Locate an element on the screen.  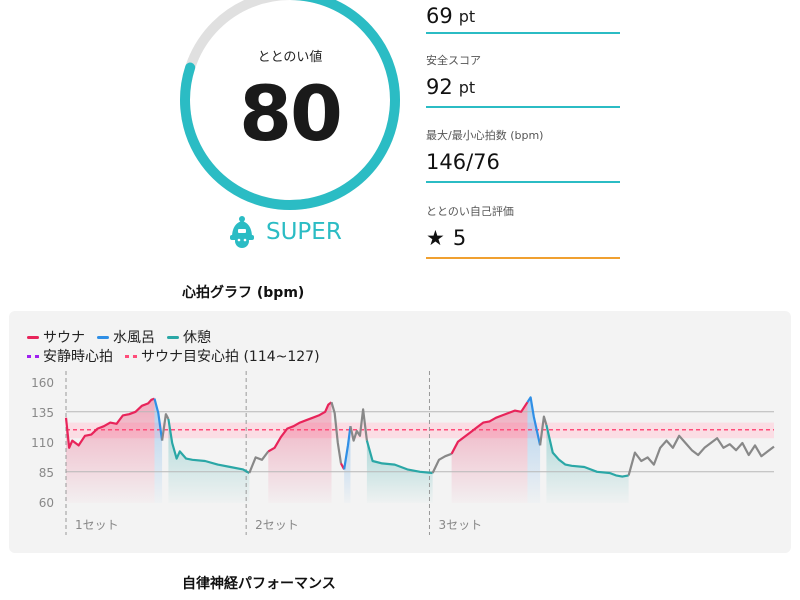
legend-item-mizuburo: 水風呂 is located at coordinates (126, 337).